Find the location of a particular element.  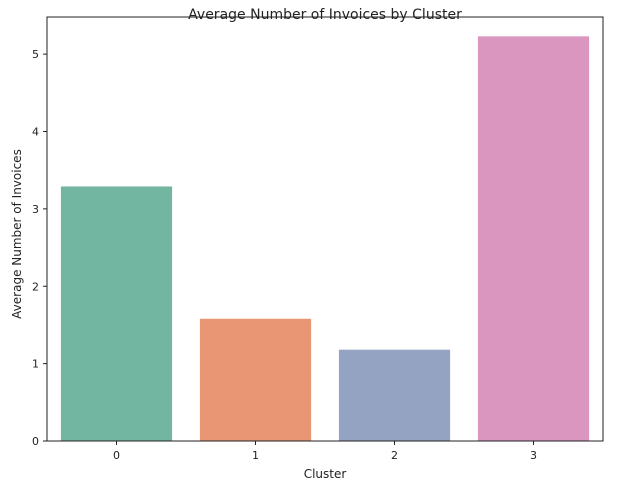

y-axis-ticks: 0 1 2 3 4 5 is located at coordinates (39, 248).